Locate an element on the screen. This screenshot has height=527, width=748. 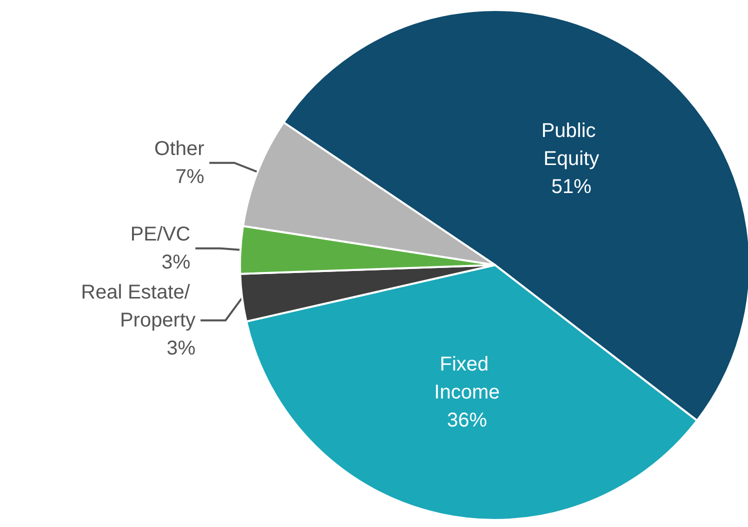
slice-label: Real Estate/ Property is located at coordinates (138, 306).